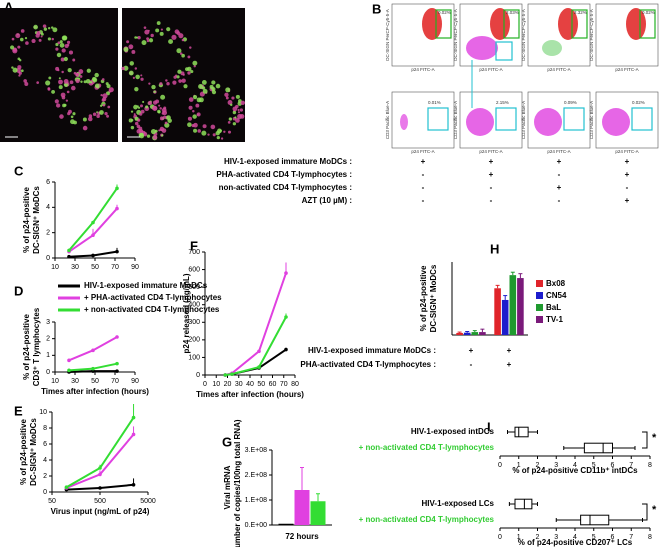  I want to click on x-tick-label: 70, so click(115, 381).